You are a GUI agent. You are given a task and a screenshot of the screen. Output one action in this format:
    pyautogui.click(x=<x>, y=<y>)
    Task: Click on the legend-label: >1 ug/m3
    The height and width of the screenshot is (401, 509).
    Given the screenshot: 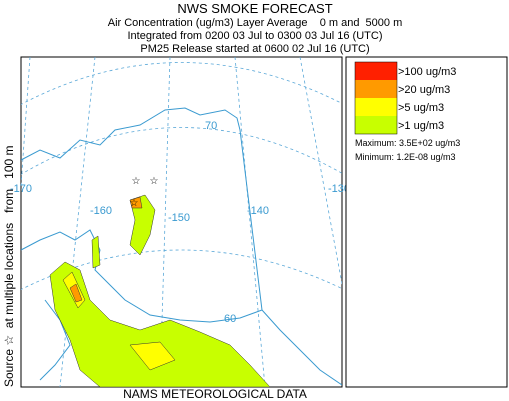 What is the action you would take?
    pyautogui.click(x=421, y=126)
    